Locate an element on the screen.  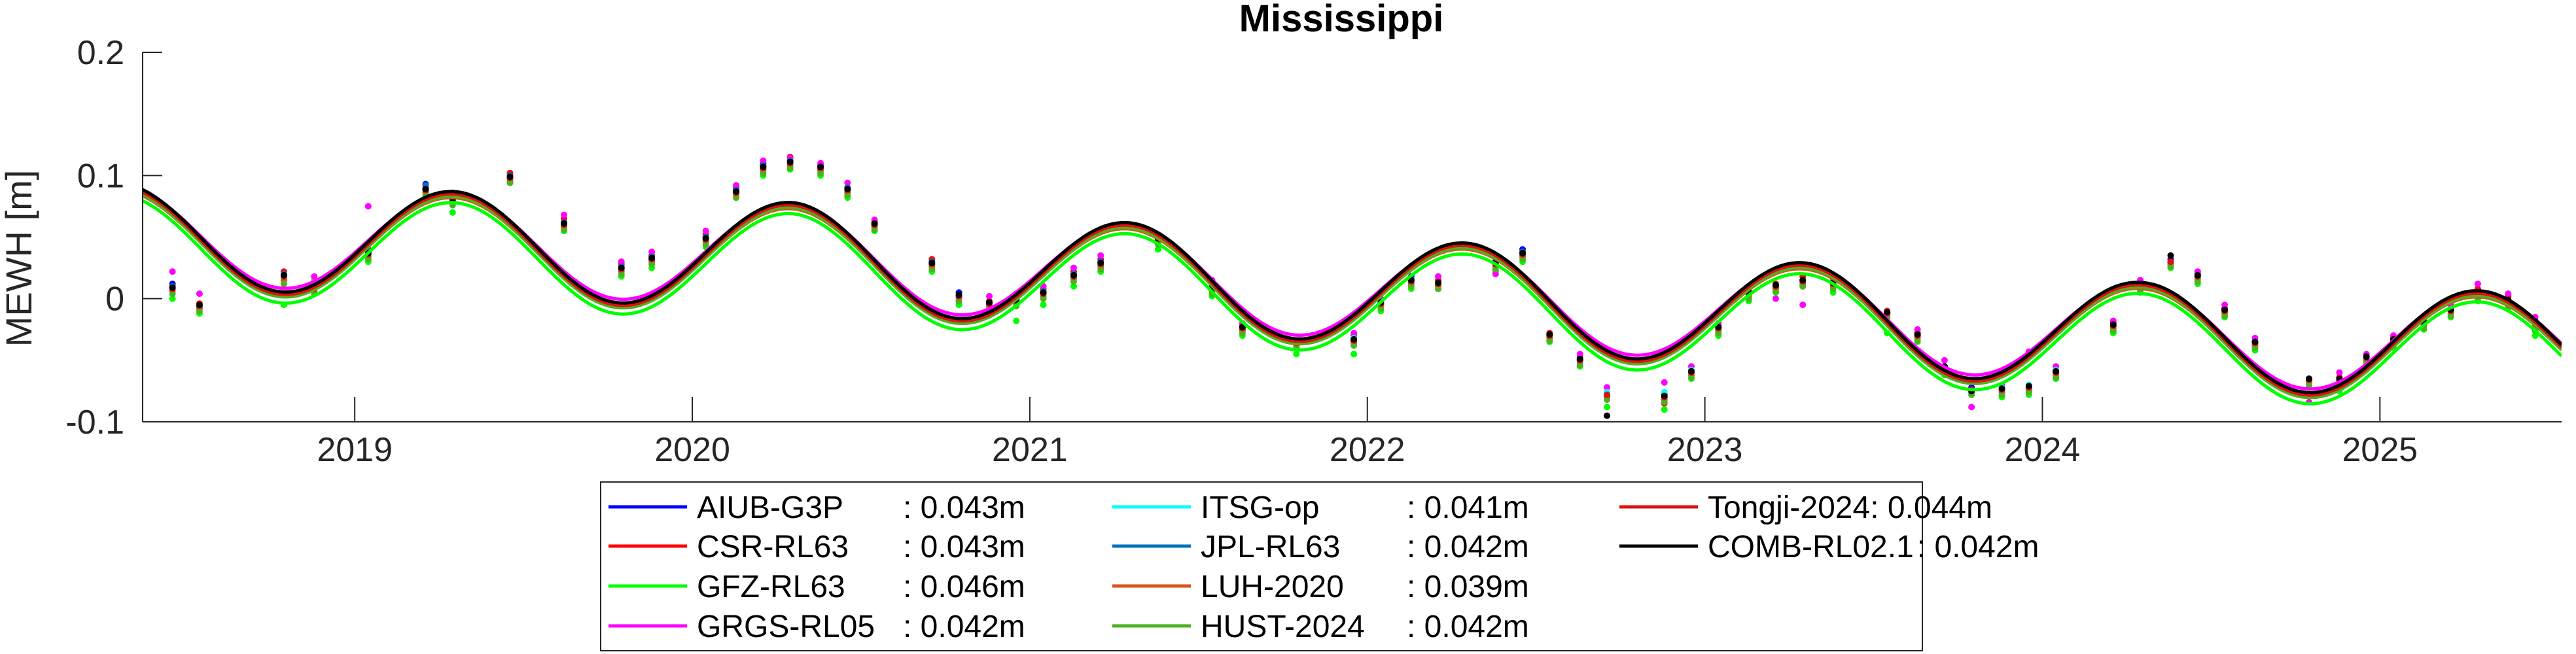
legend-rmse: : 0.044m is located at coordinates (1931, 507).